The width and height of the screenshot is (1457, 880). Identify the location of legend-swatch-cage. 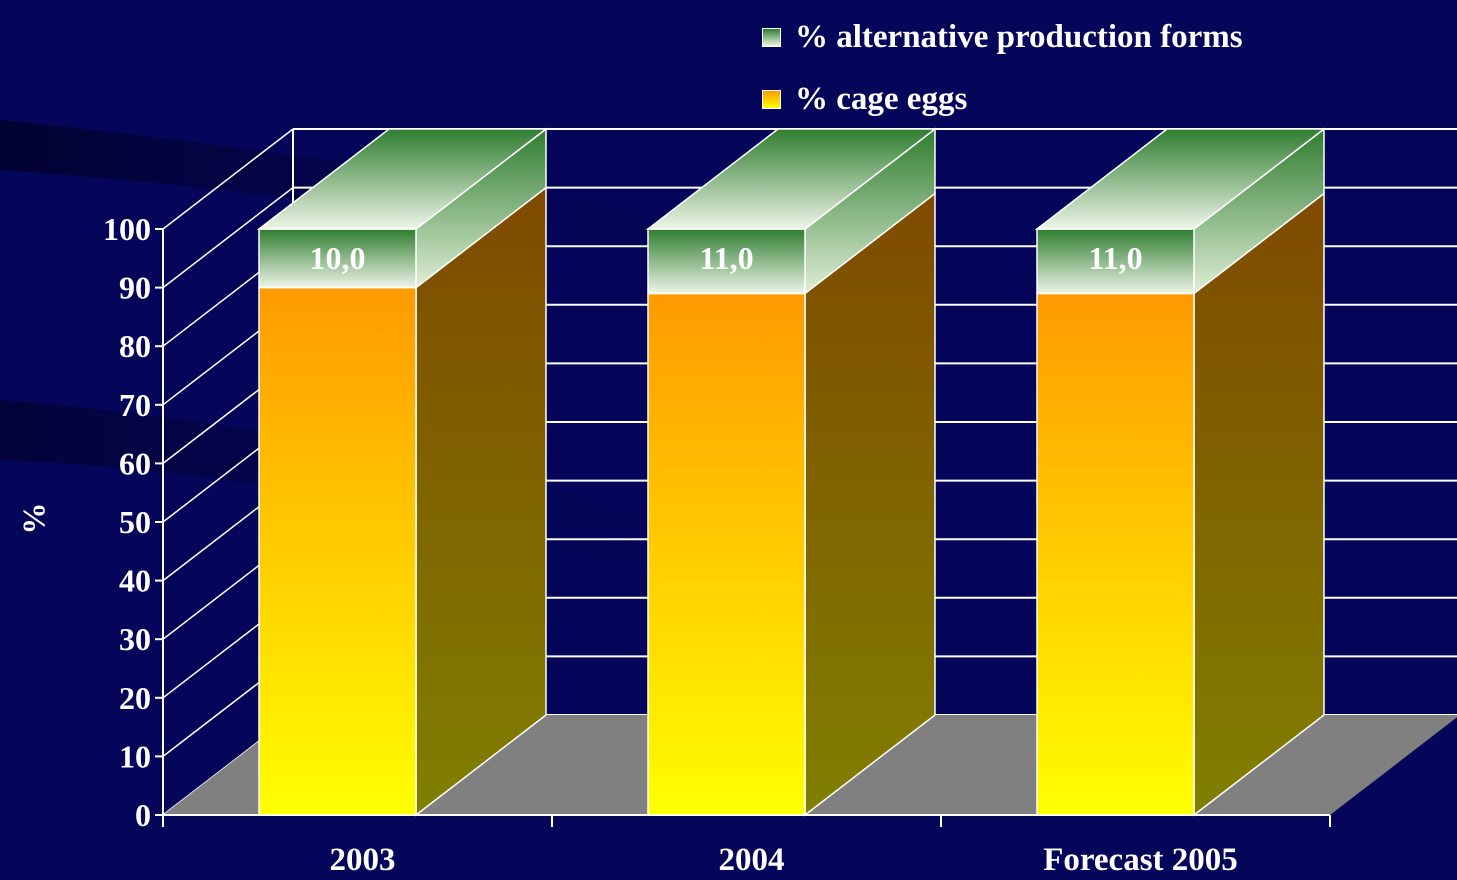
(771, 99).